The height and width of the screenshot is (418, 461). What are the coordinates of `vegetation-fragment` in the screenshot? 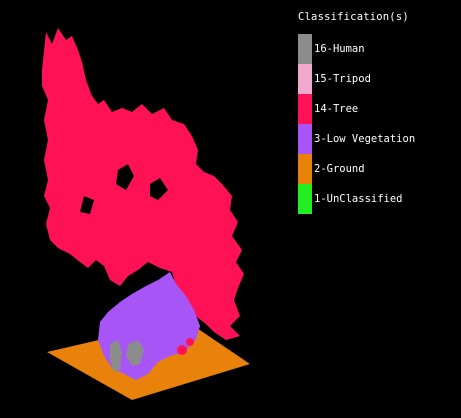 It's located at (170, 350).